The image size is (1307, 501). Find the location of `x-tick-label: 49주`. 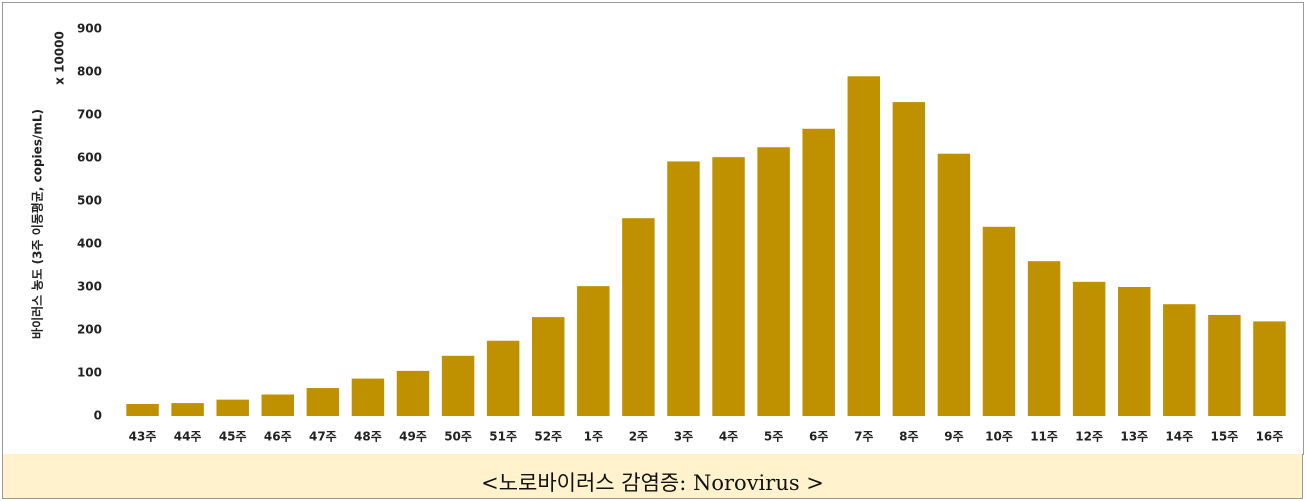

x-tick-label: 49주 is located at coordinates (413, 437).